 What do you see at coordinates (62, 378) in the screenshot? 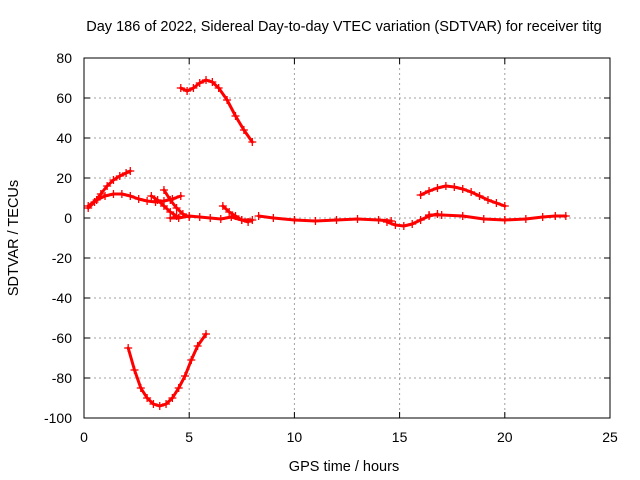
I see `y-tick-label: -80` at bounding box center [62, 378].